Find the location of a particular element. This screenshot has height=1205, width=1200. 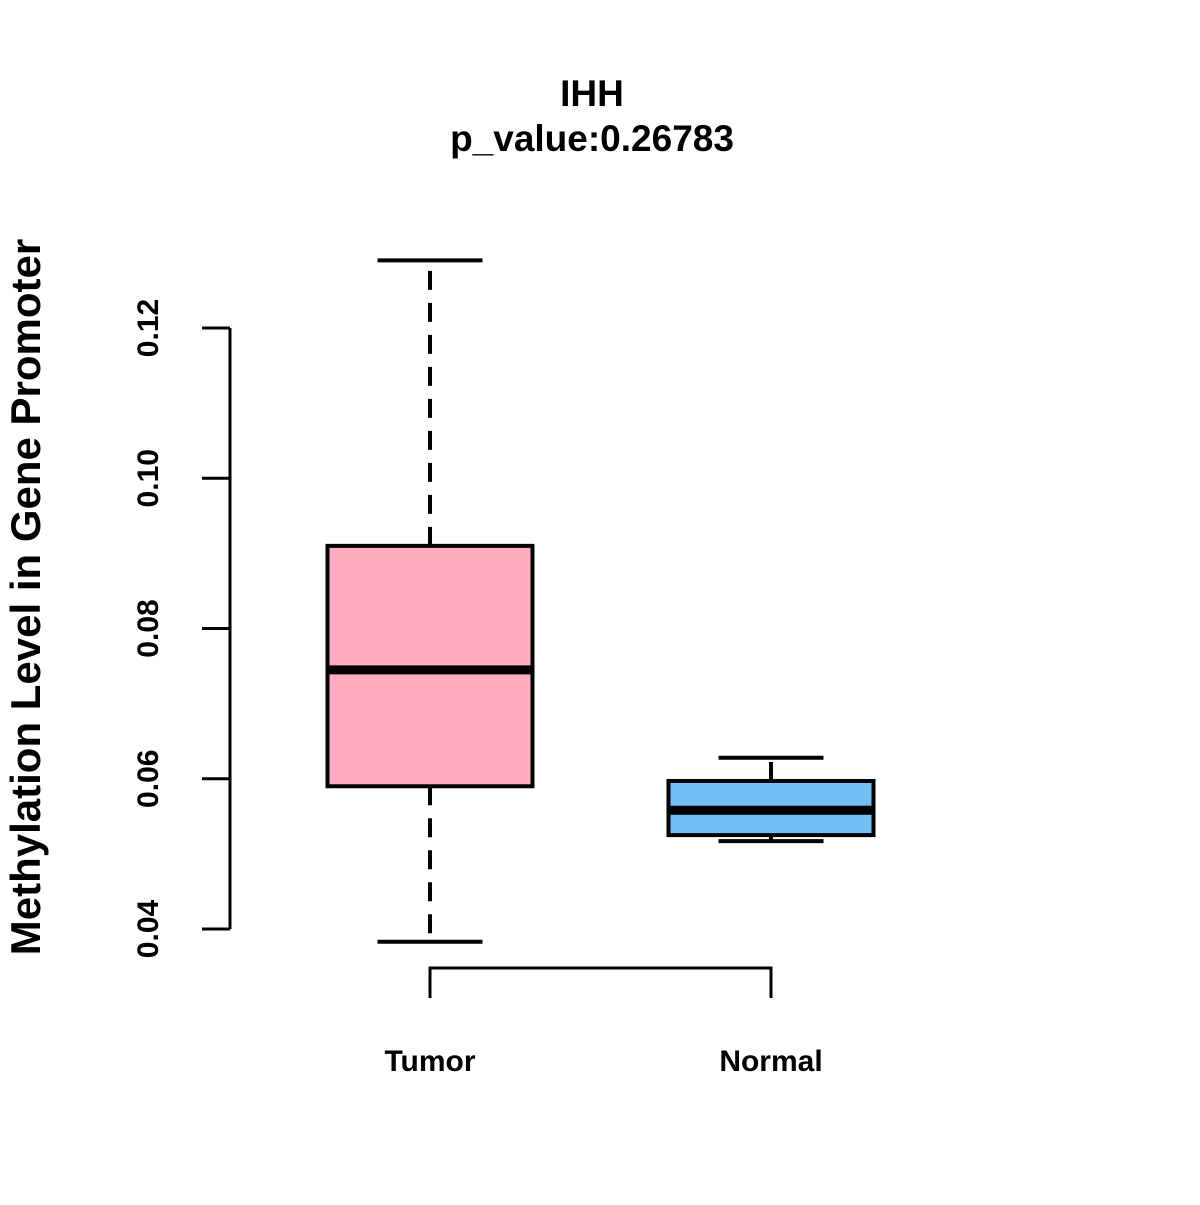

chart-title: IHH is located at coordinates (592, 93).